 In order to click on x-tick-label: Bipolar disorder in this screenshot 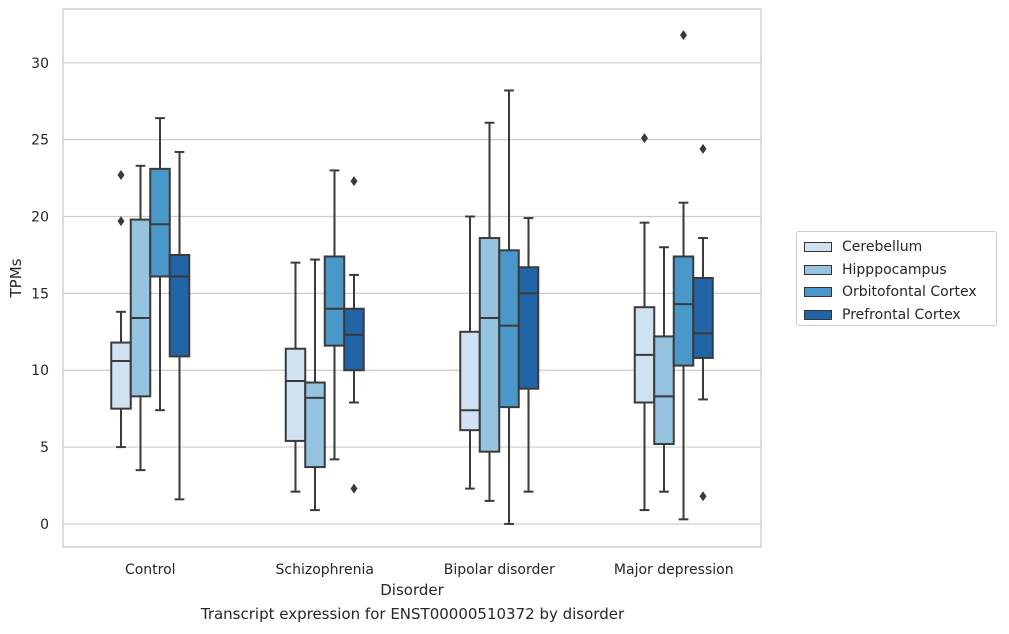, I will do `click(499, 570)`.